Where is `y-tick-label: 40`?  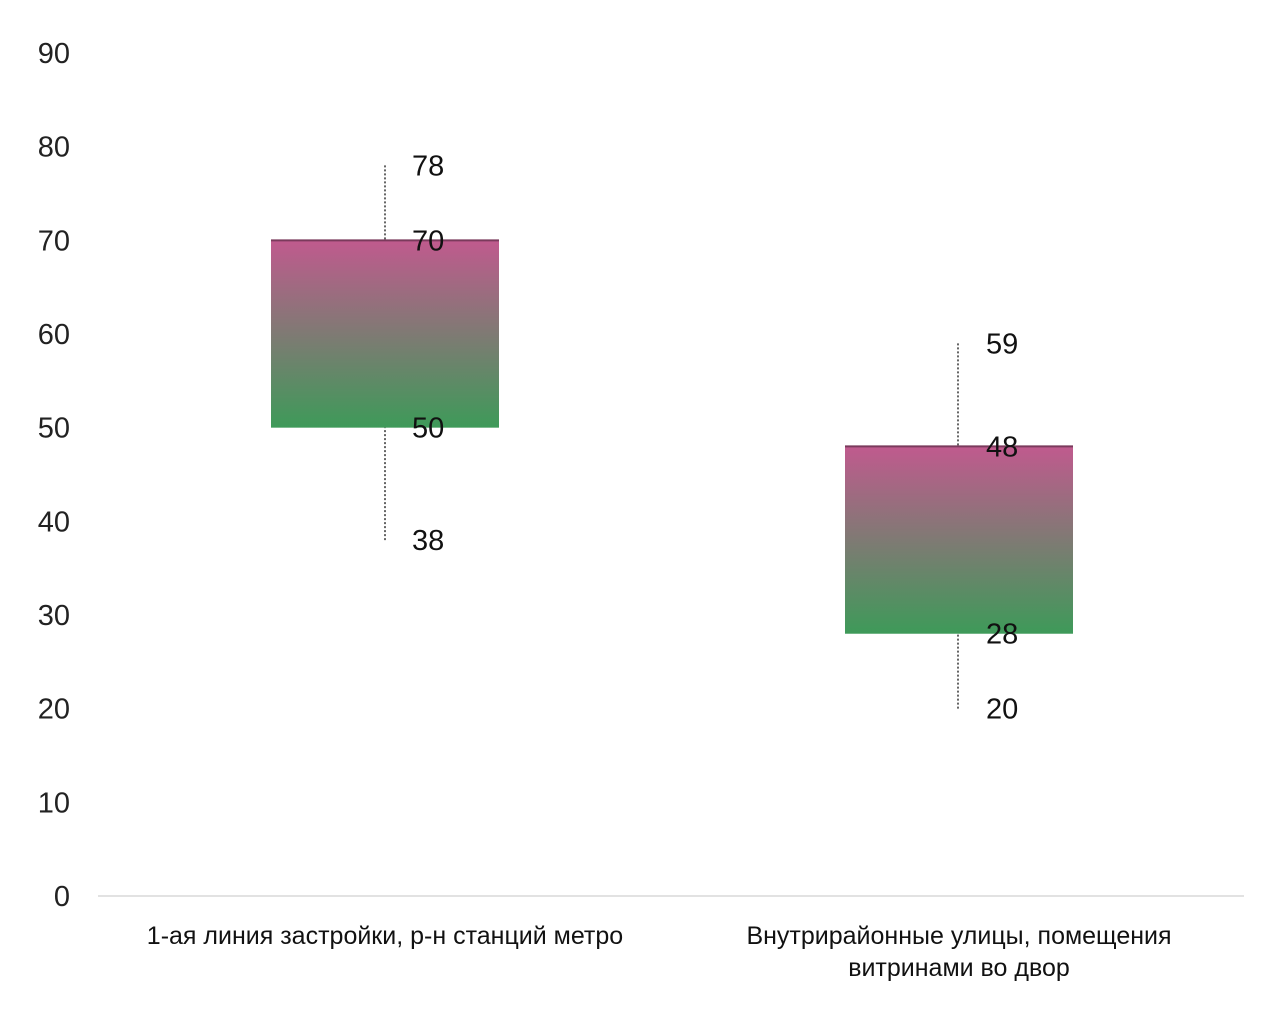
y-tick-label: 40 is located at coordinates (54, 522).